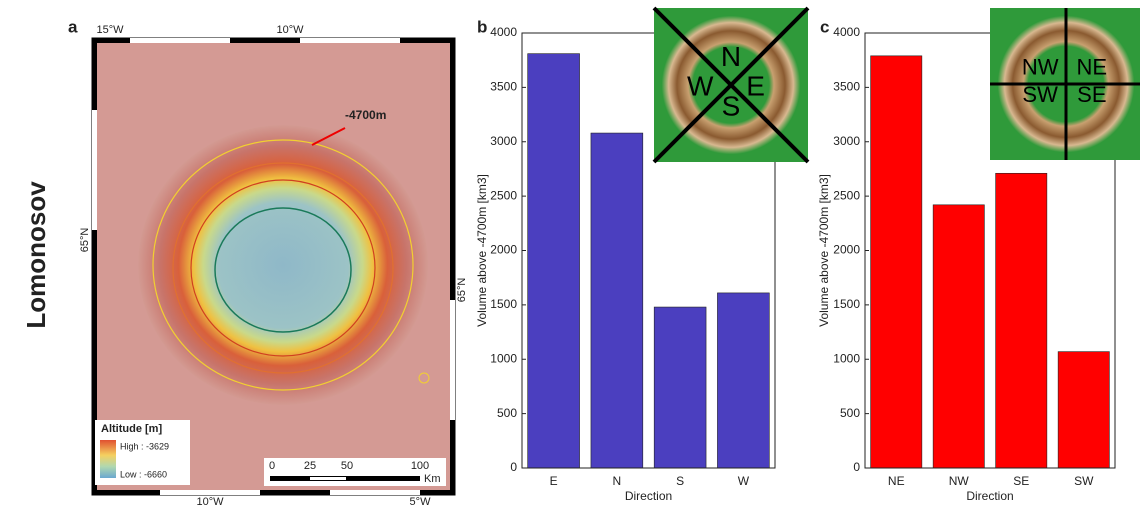  I want to click on x-tick-label: SE, so click(1021, 481).